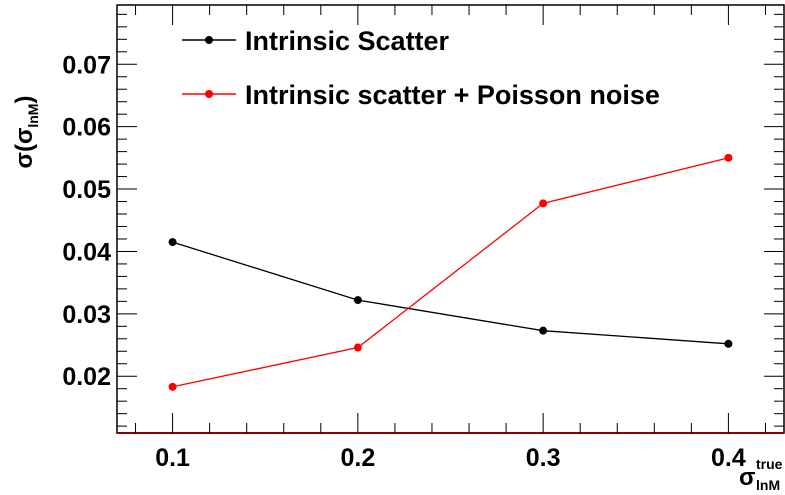 This screenshot has height=495, width=785. What do you see at coordinates (769, 464) in the screenshot?
I see `x-axis-title-sup: true` at bounding box center [769, 464].